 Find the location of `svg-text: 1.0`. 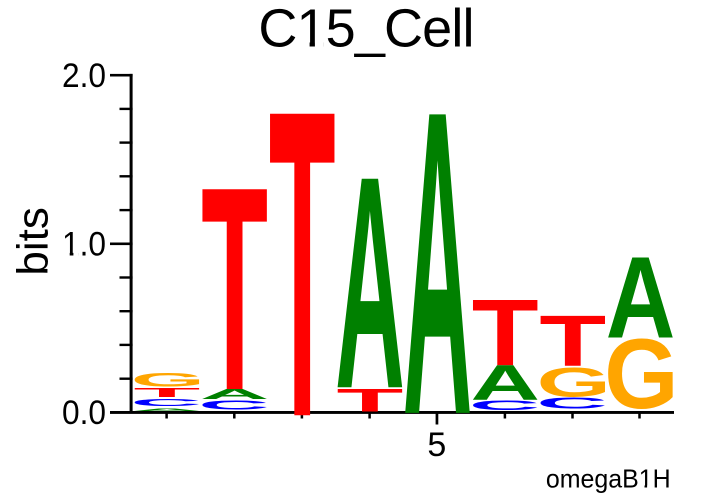

svg-text: 1.0 is located at coordinates (84, 245).